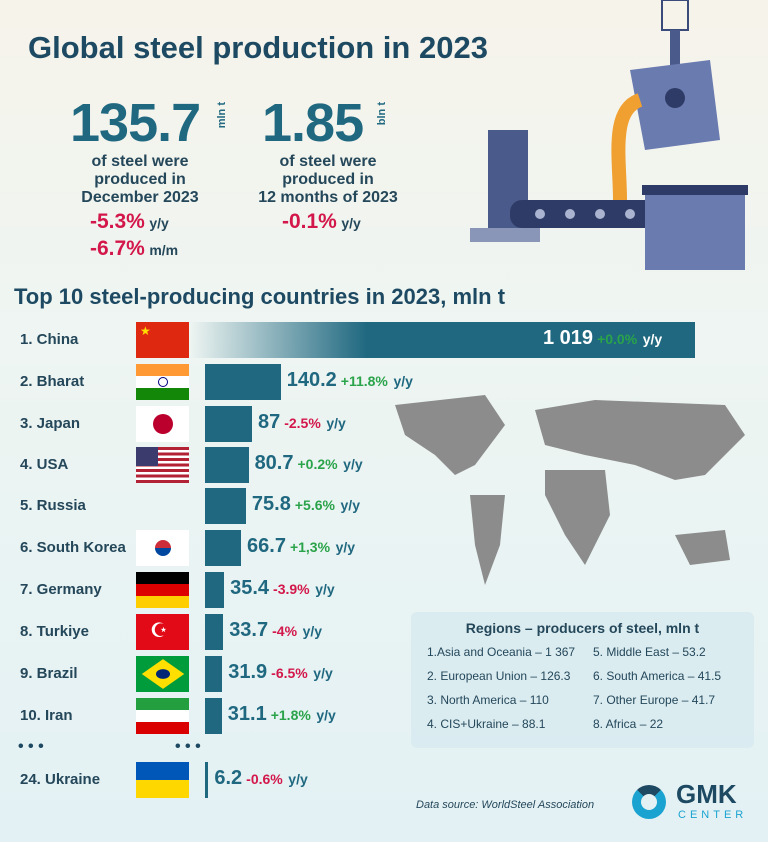 The height and width of the screenshot is (842, 768). What do you see at coordinates (499, 676) in the screenshot?
I see `region-item: 2. European Union – 126.3` at bounding box center [499, 676].